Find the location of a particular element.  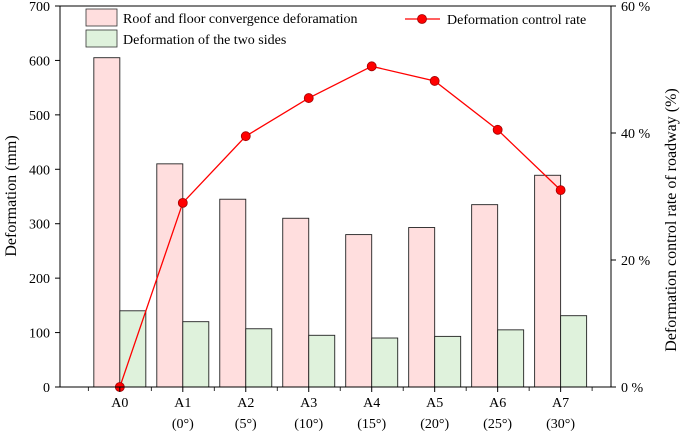

legend-label-control-rate: Deformation control rate is located at coordinates (516, 20).